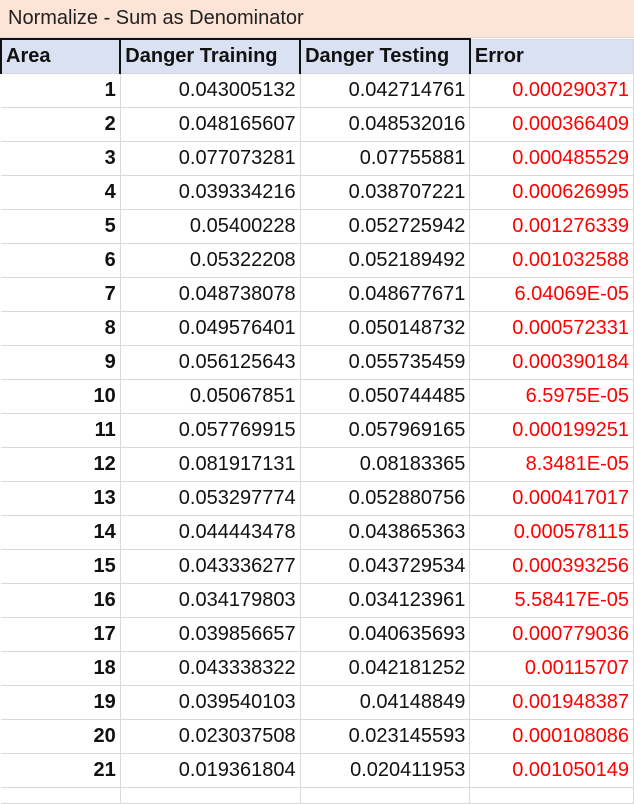 The width and height of the screenshot is (634, 804). I want to click on area-cell: 18, so click(61, 668).